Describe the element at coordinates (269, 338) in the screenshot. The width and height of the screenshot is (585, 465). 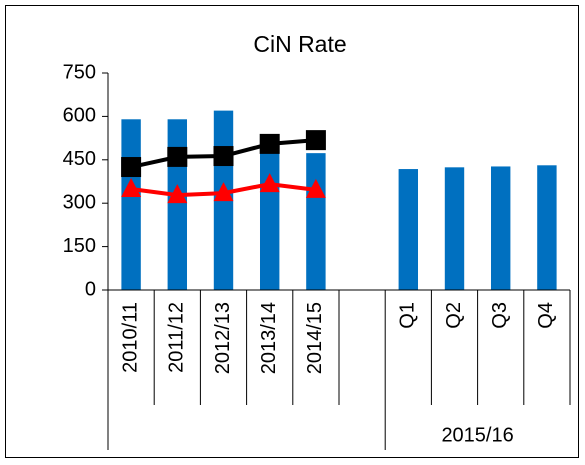
I see `x-tick-label: 2013/14` at that location.